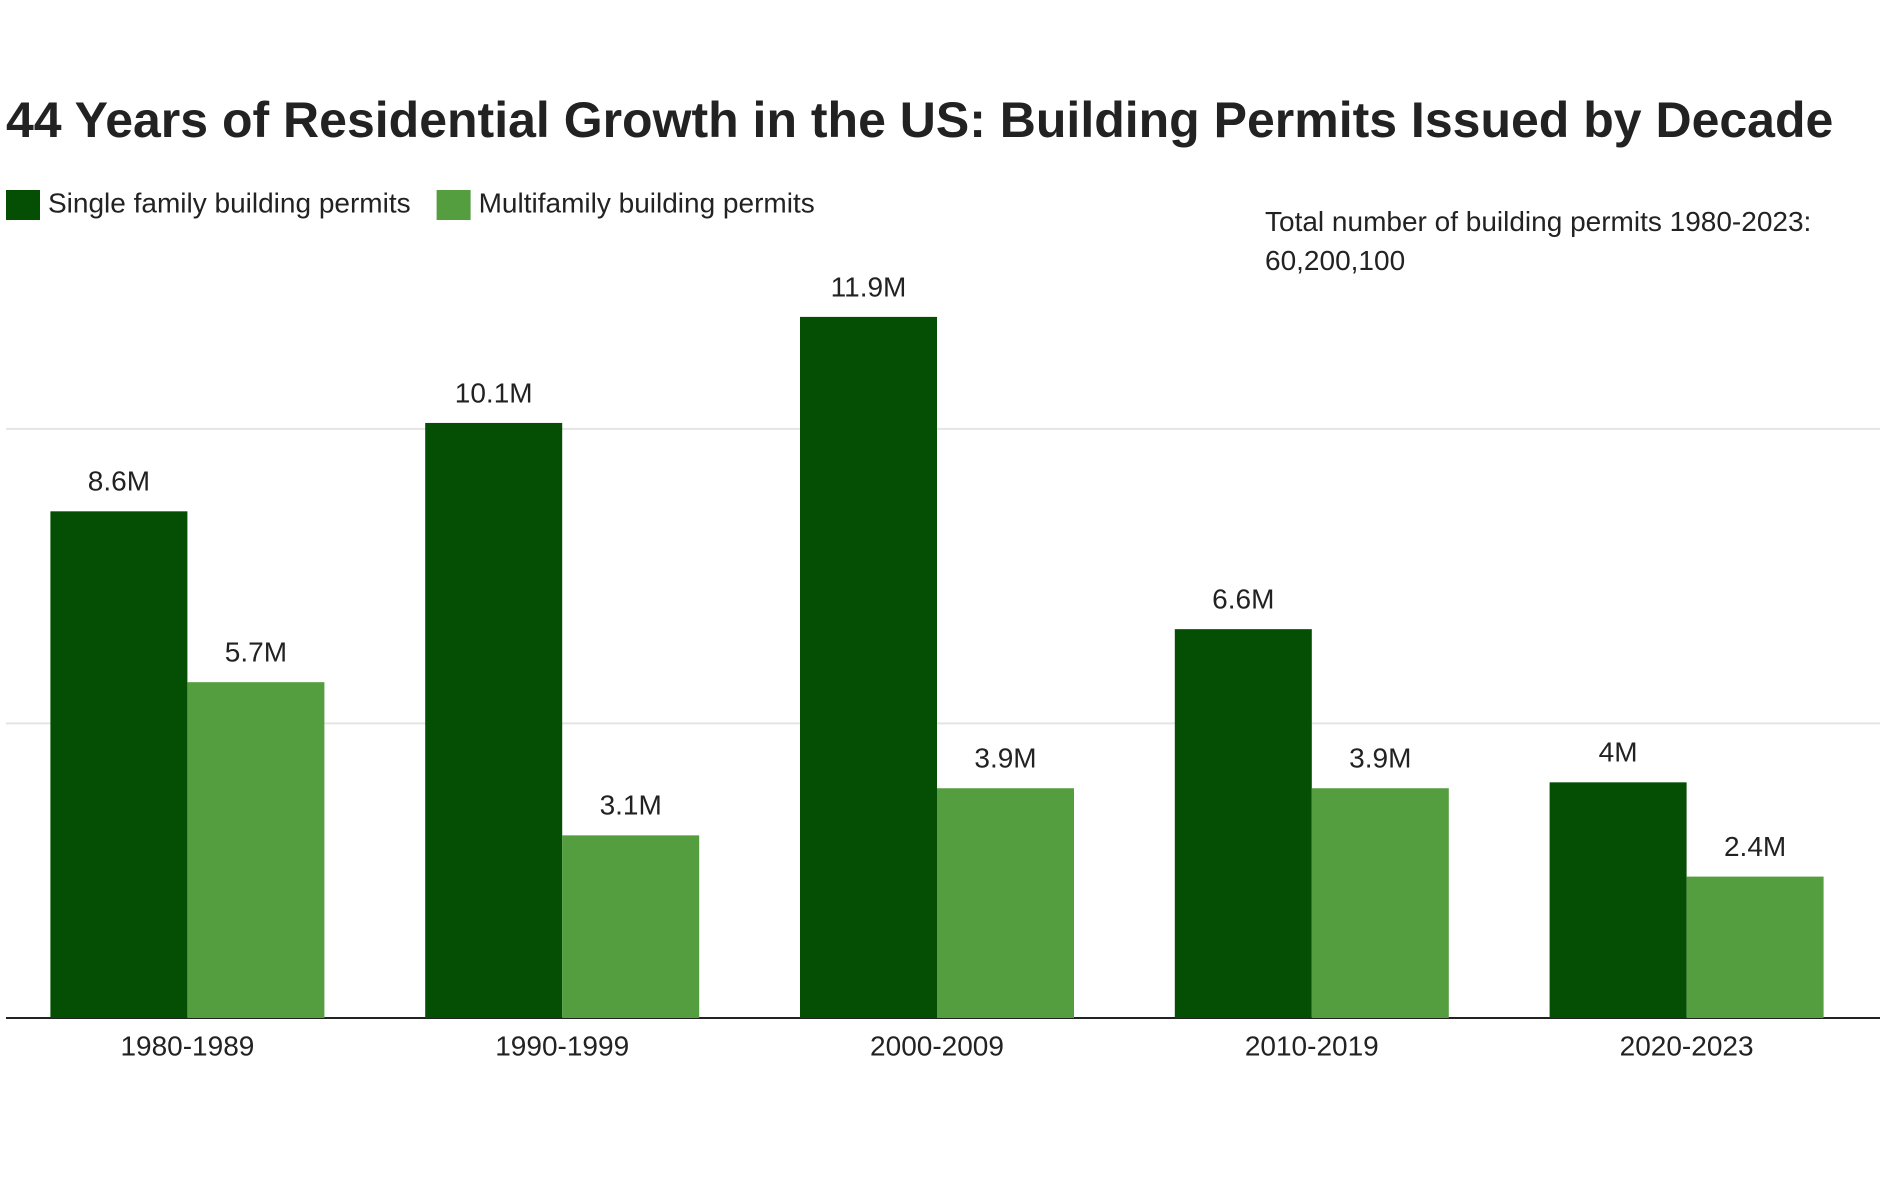  What do you see at coordinates (187, 1045) in the screenshot?
I see `x-tick-label: 1980-1989` at bounding box center [187, 1045].